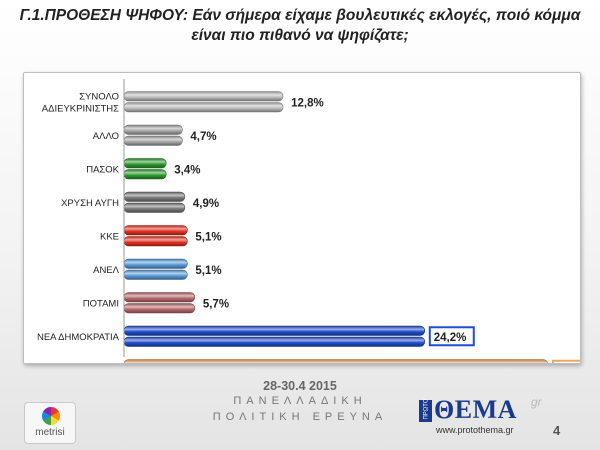  I want to click on category-label: ΑΔΙΕΥΚΡΙΝΙΣΤΗΣ, so click(80, 108).